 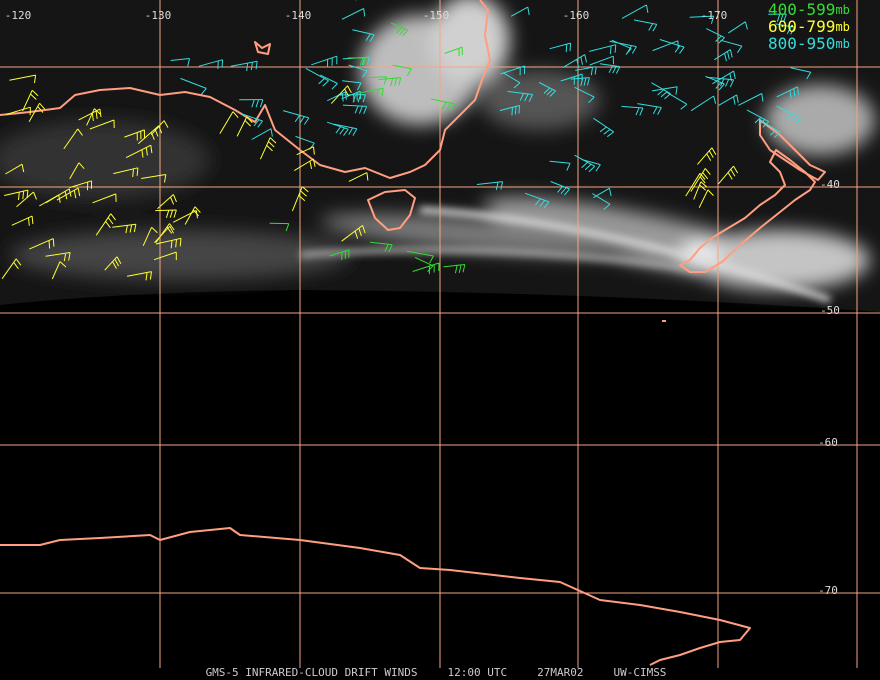 What do you see at coordinates (828, 590) in the screenshot?
I see `lat-label: -70` at bounding box center [828, 590].